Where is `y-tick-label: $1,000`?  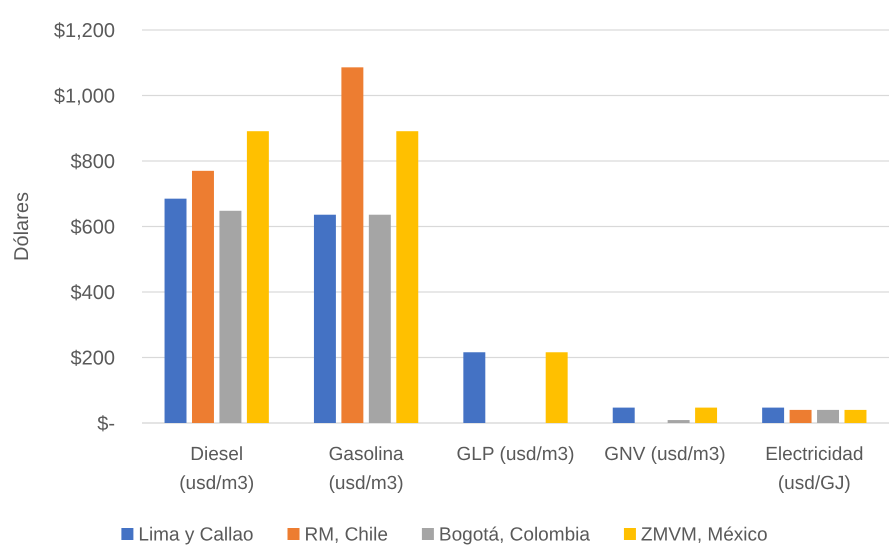
y-tick-label: $1,000 is located at coordinates (84, 97).